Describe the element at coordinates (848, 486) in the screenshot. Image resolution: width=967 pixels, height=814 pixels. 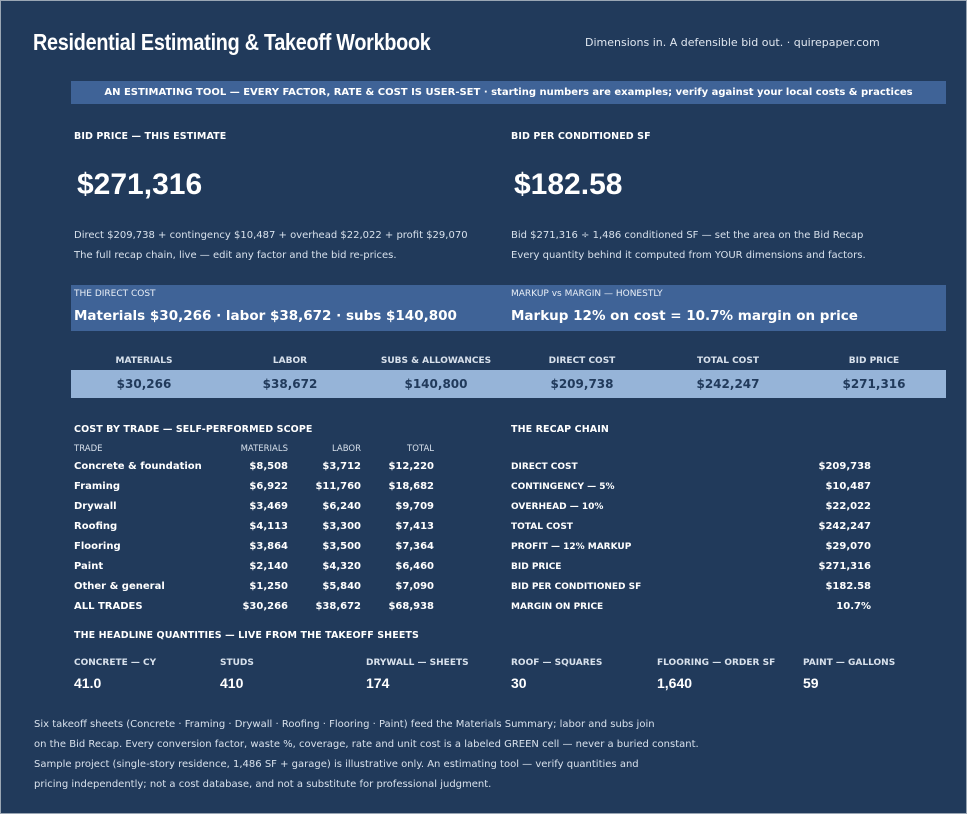
I see `recap-value: $10,487` at that location.